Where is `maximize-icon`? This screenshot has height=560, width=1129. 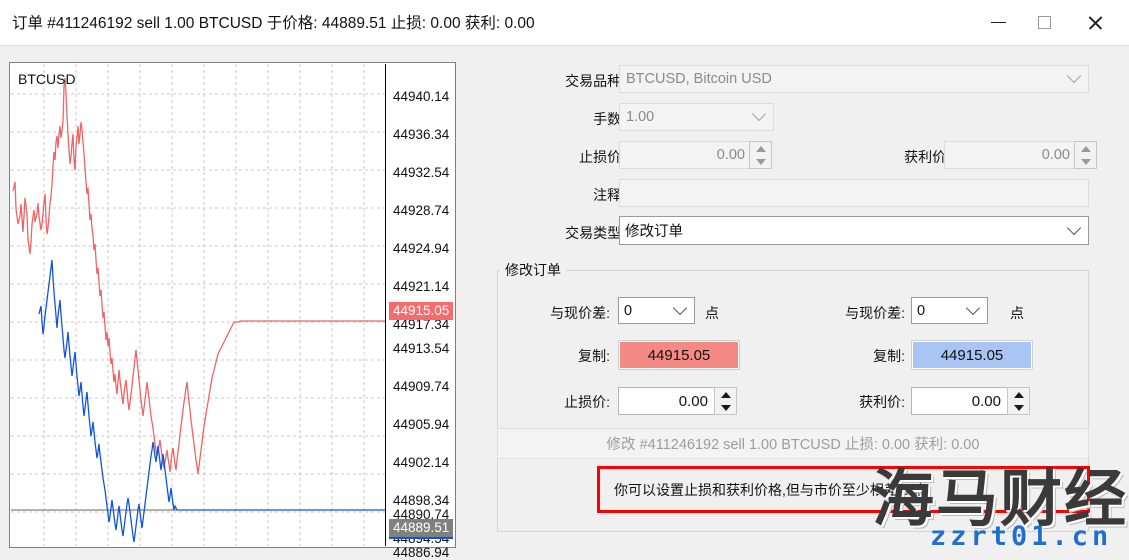 maximize-icon is located at coordinates (1044, 22).